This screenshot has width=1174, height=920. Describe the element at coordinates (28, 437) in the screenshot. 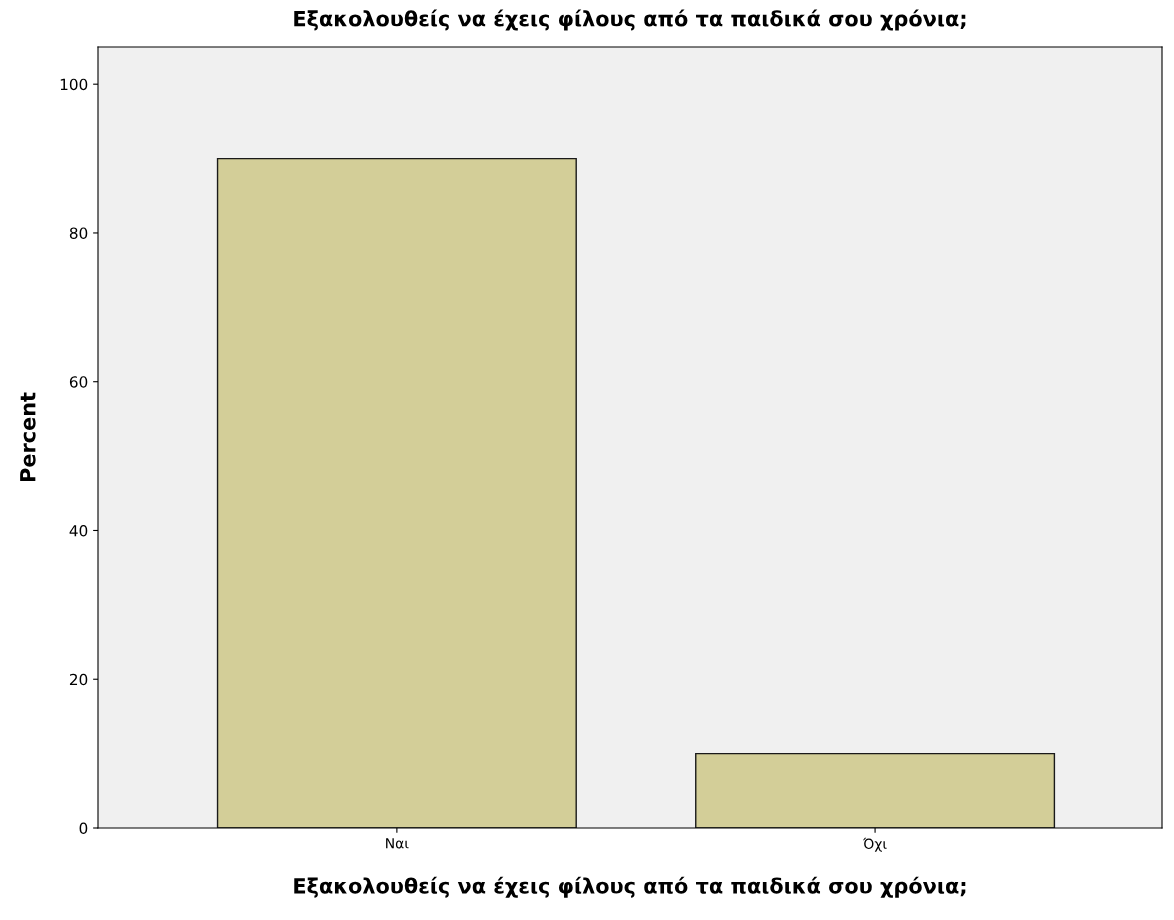

I see `y-axis-title: Percent` at that location.